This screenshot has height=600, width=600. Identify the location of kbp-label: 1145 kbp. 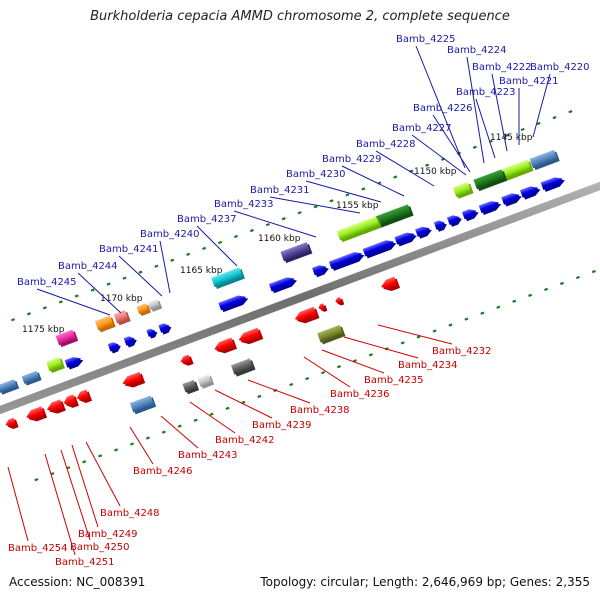
(511, 138).